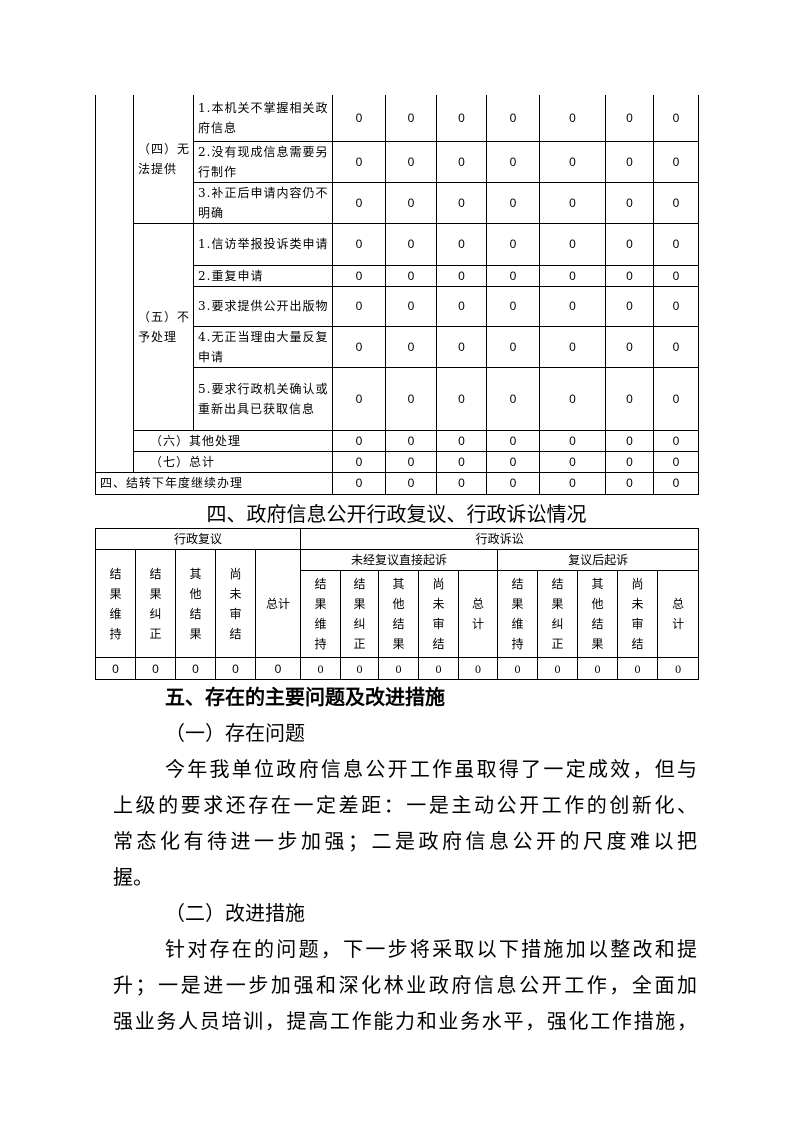  What do you see at coordinates (263, 202) in the screenshot?
I see `row-label: 3.补正后申请内容仍不明确` at bounding box center [263, 202].